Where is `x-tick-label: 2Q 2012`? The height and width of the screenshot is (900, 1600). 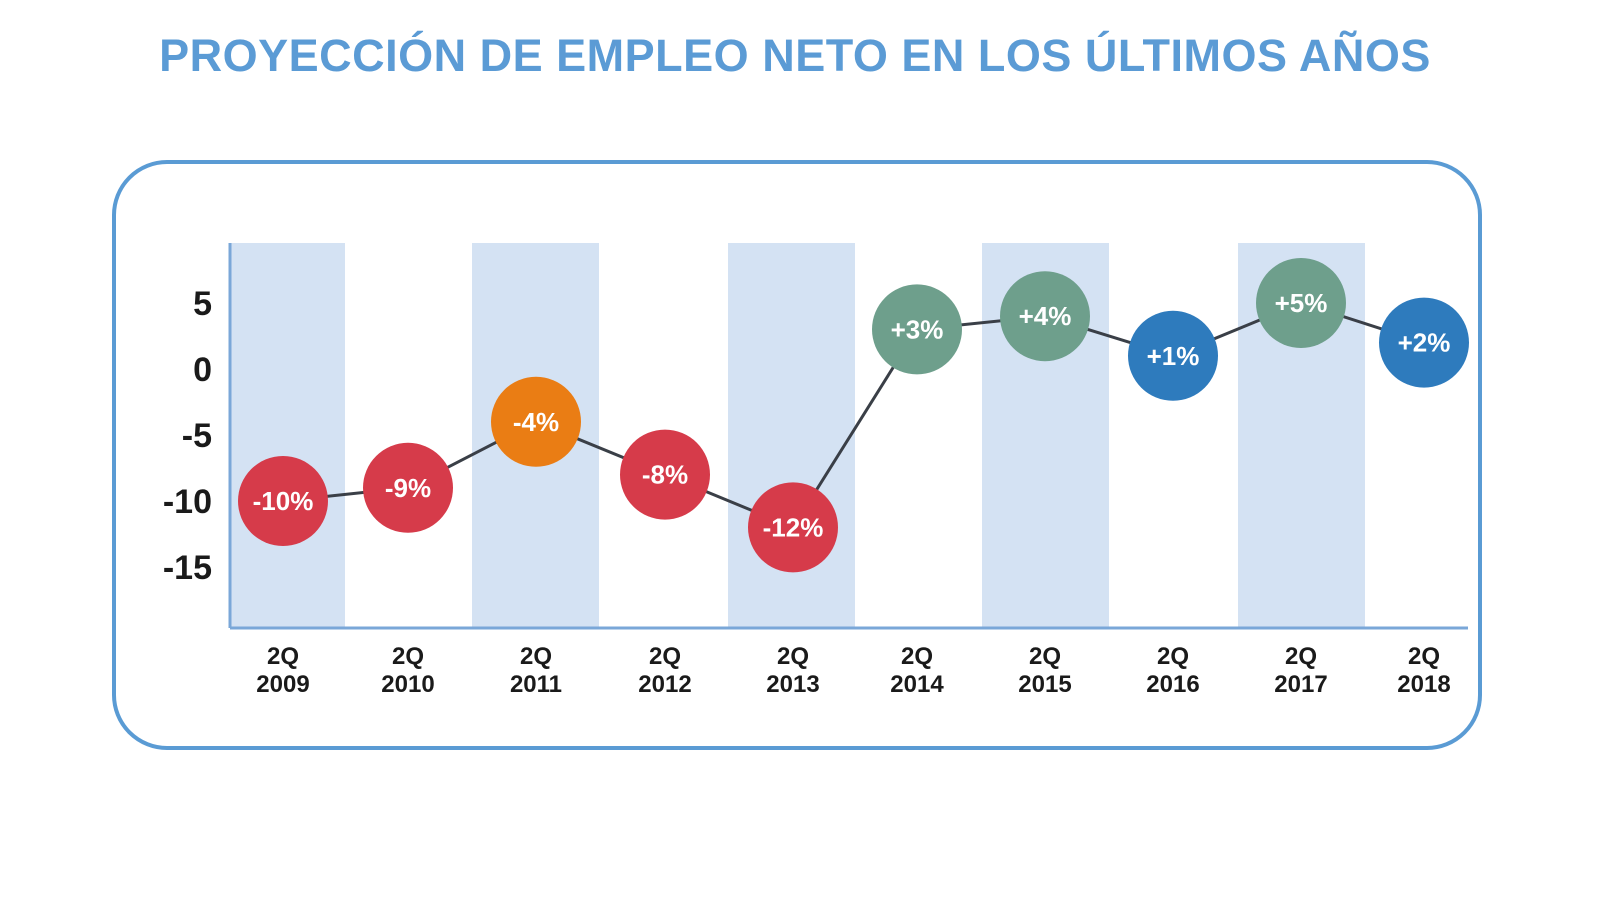
x-tick-label: 2Q 2012 is located at coordinates (664, 670).